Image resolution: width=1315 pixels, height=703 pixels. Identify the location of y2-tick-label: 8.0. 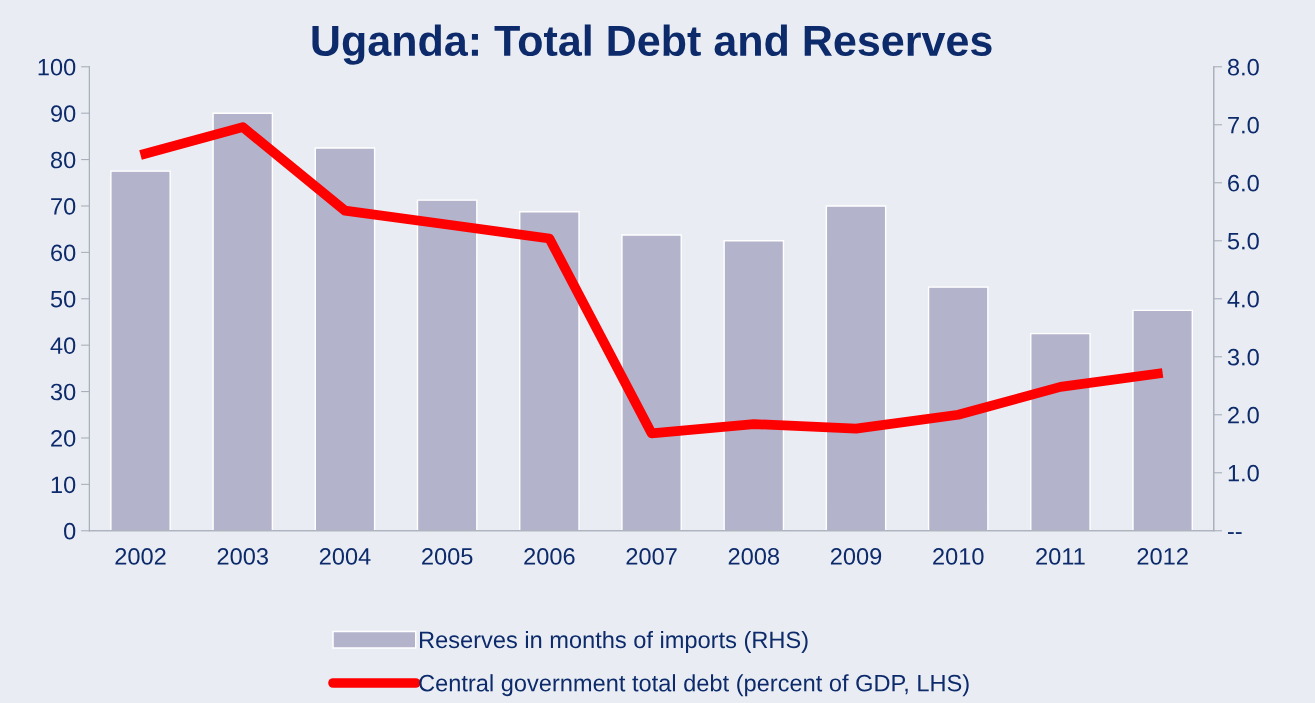
(1243, 67).